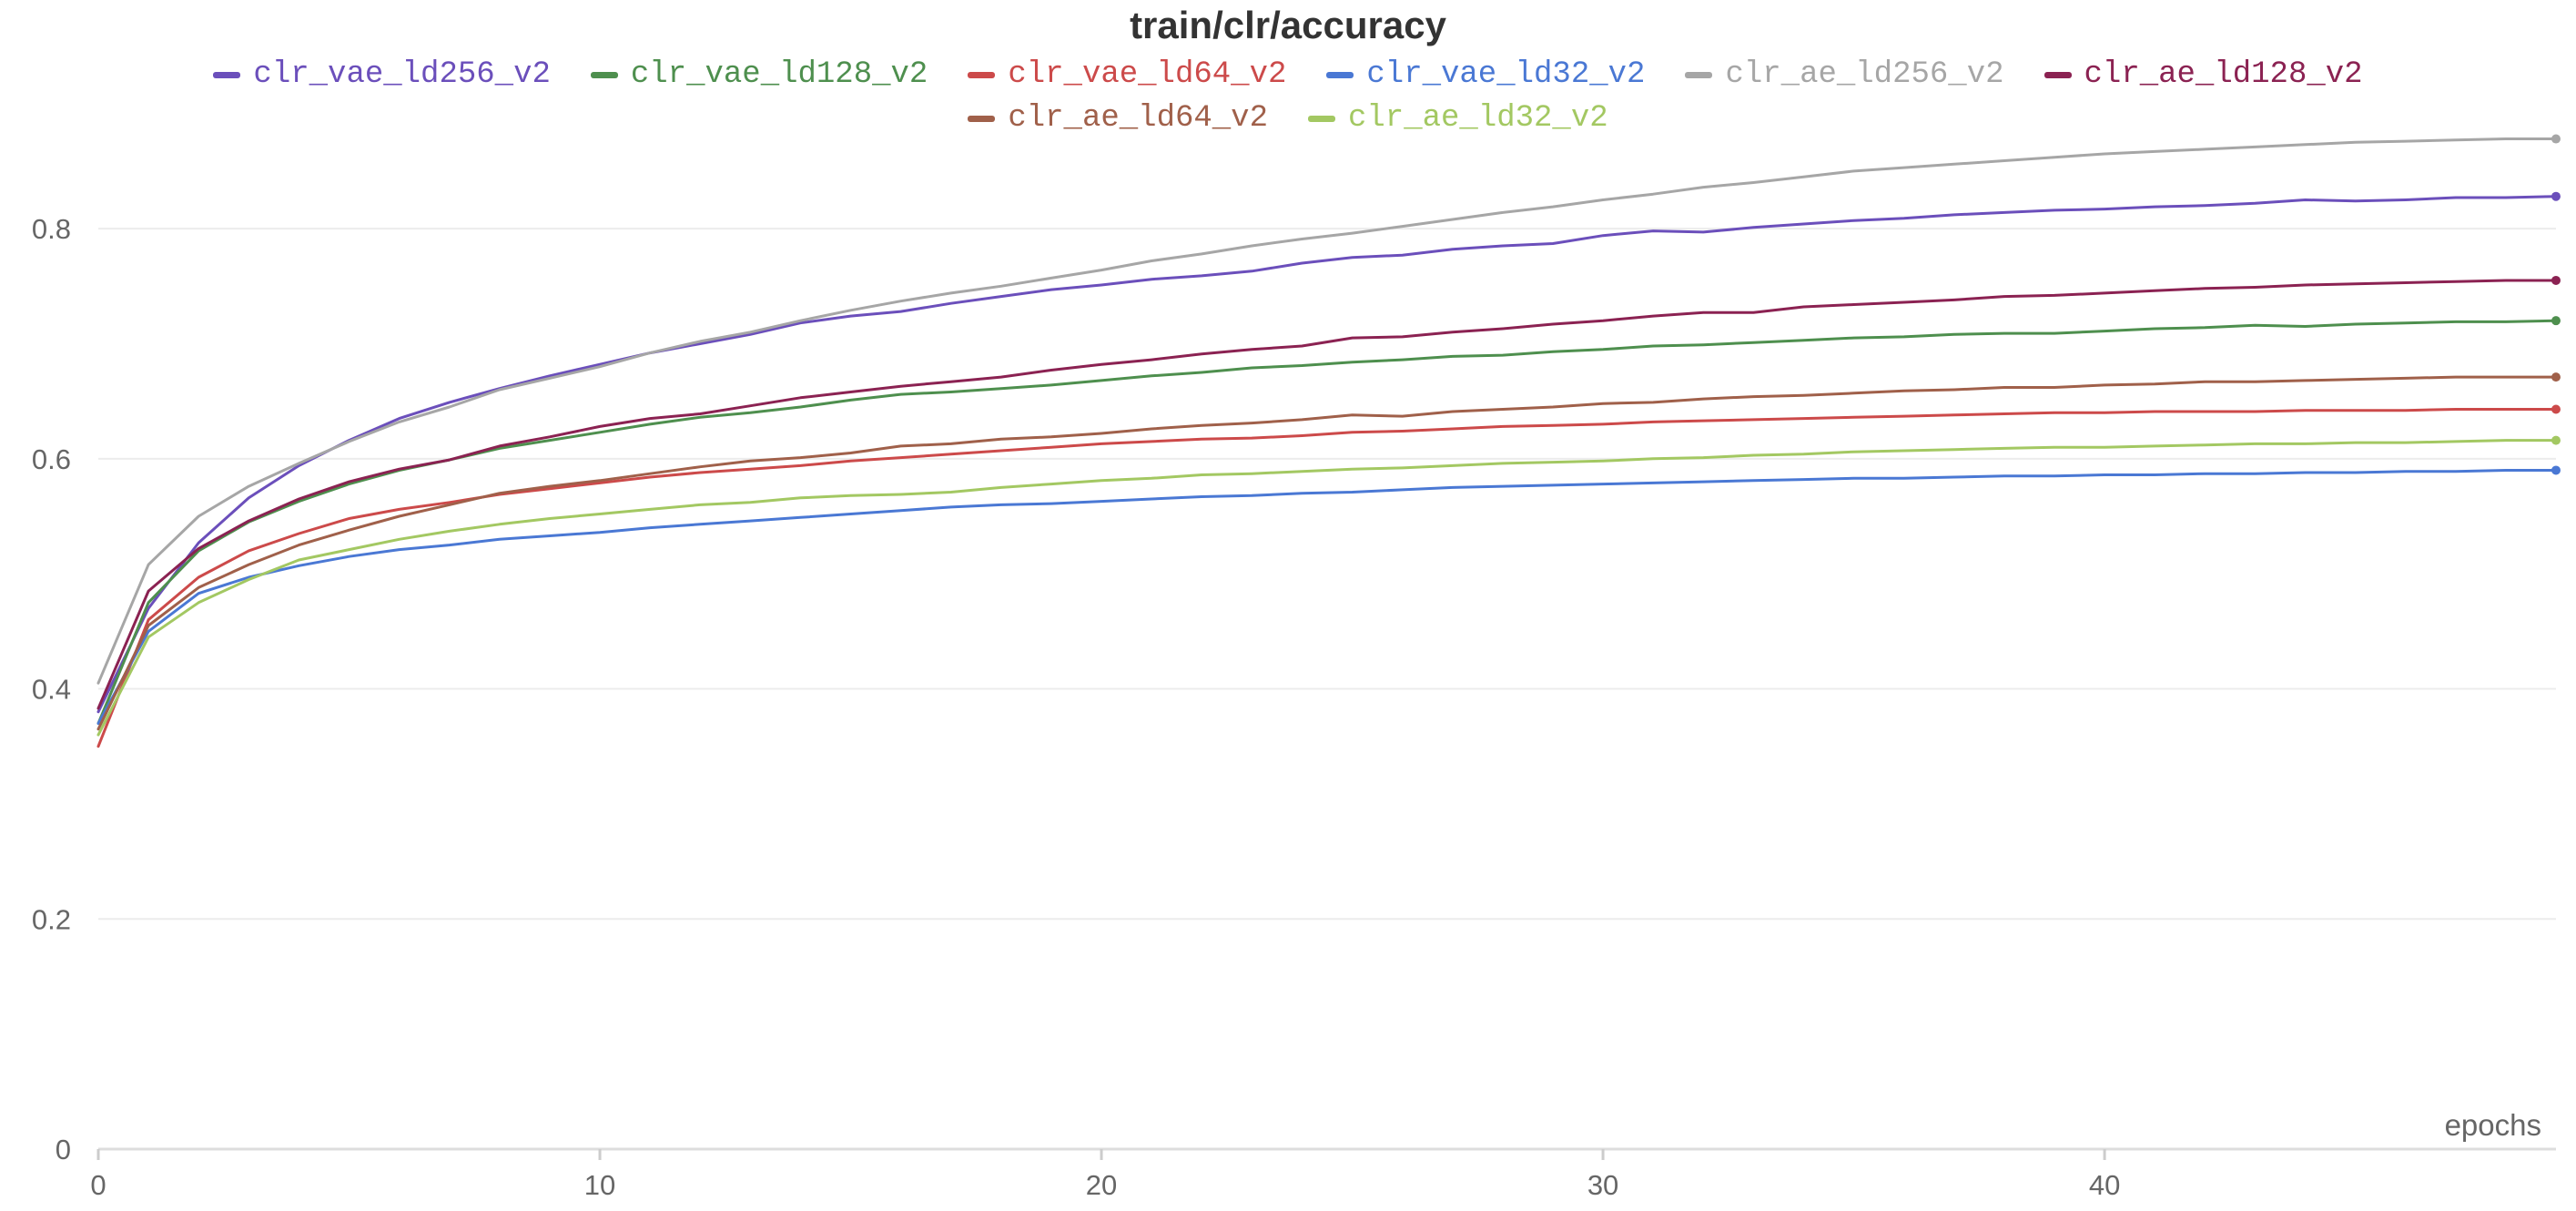  I want to click on legend-label: clr_ae_ld128_v2, so click(2223, 74).